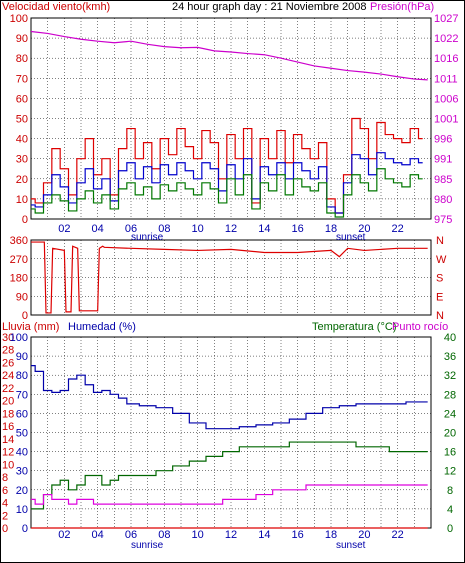 The image size is (465, 563). Describe the element at coordinates (8, 338) in the screenshot. I see `rain-tick-label: 30` at that location.